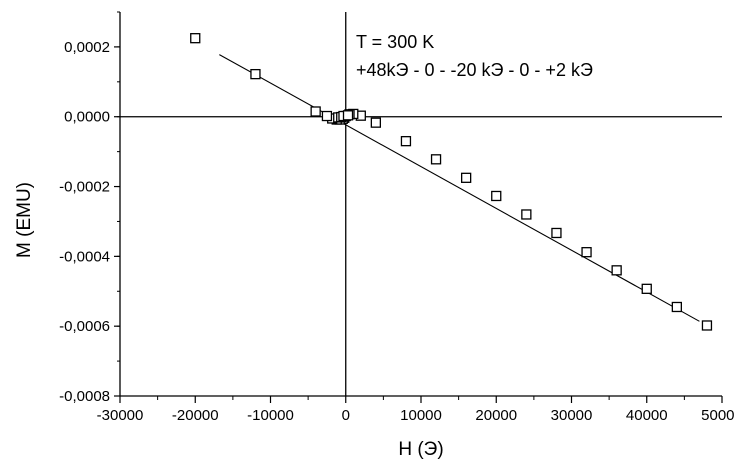 Image resolution: width=735 pixels, height=466 pixels. What do you see at coordinates (84, 396) in the screenshot?
I see `y-tick-label: -0,0008` at bounding box center [84, 396].